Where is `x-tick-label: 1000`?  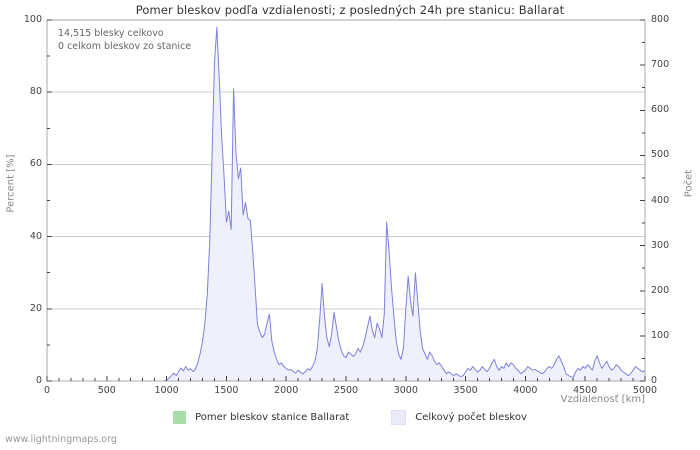
x-tick-label: 1000 is located at coordinates (166, 390).